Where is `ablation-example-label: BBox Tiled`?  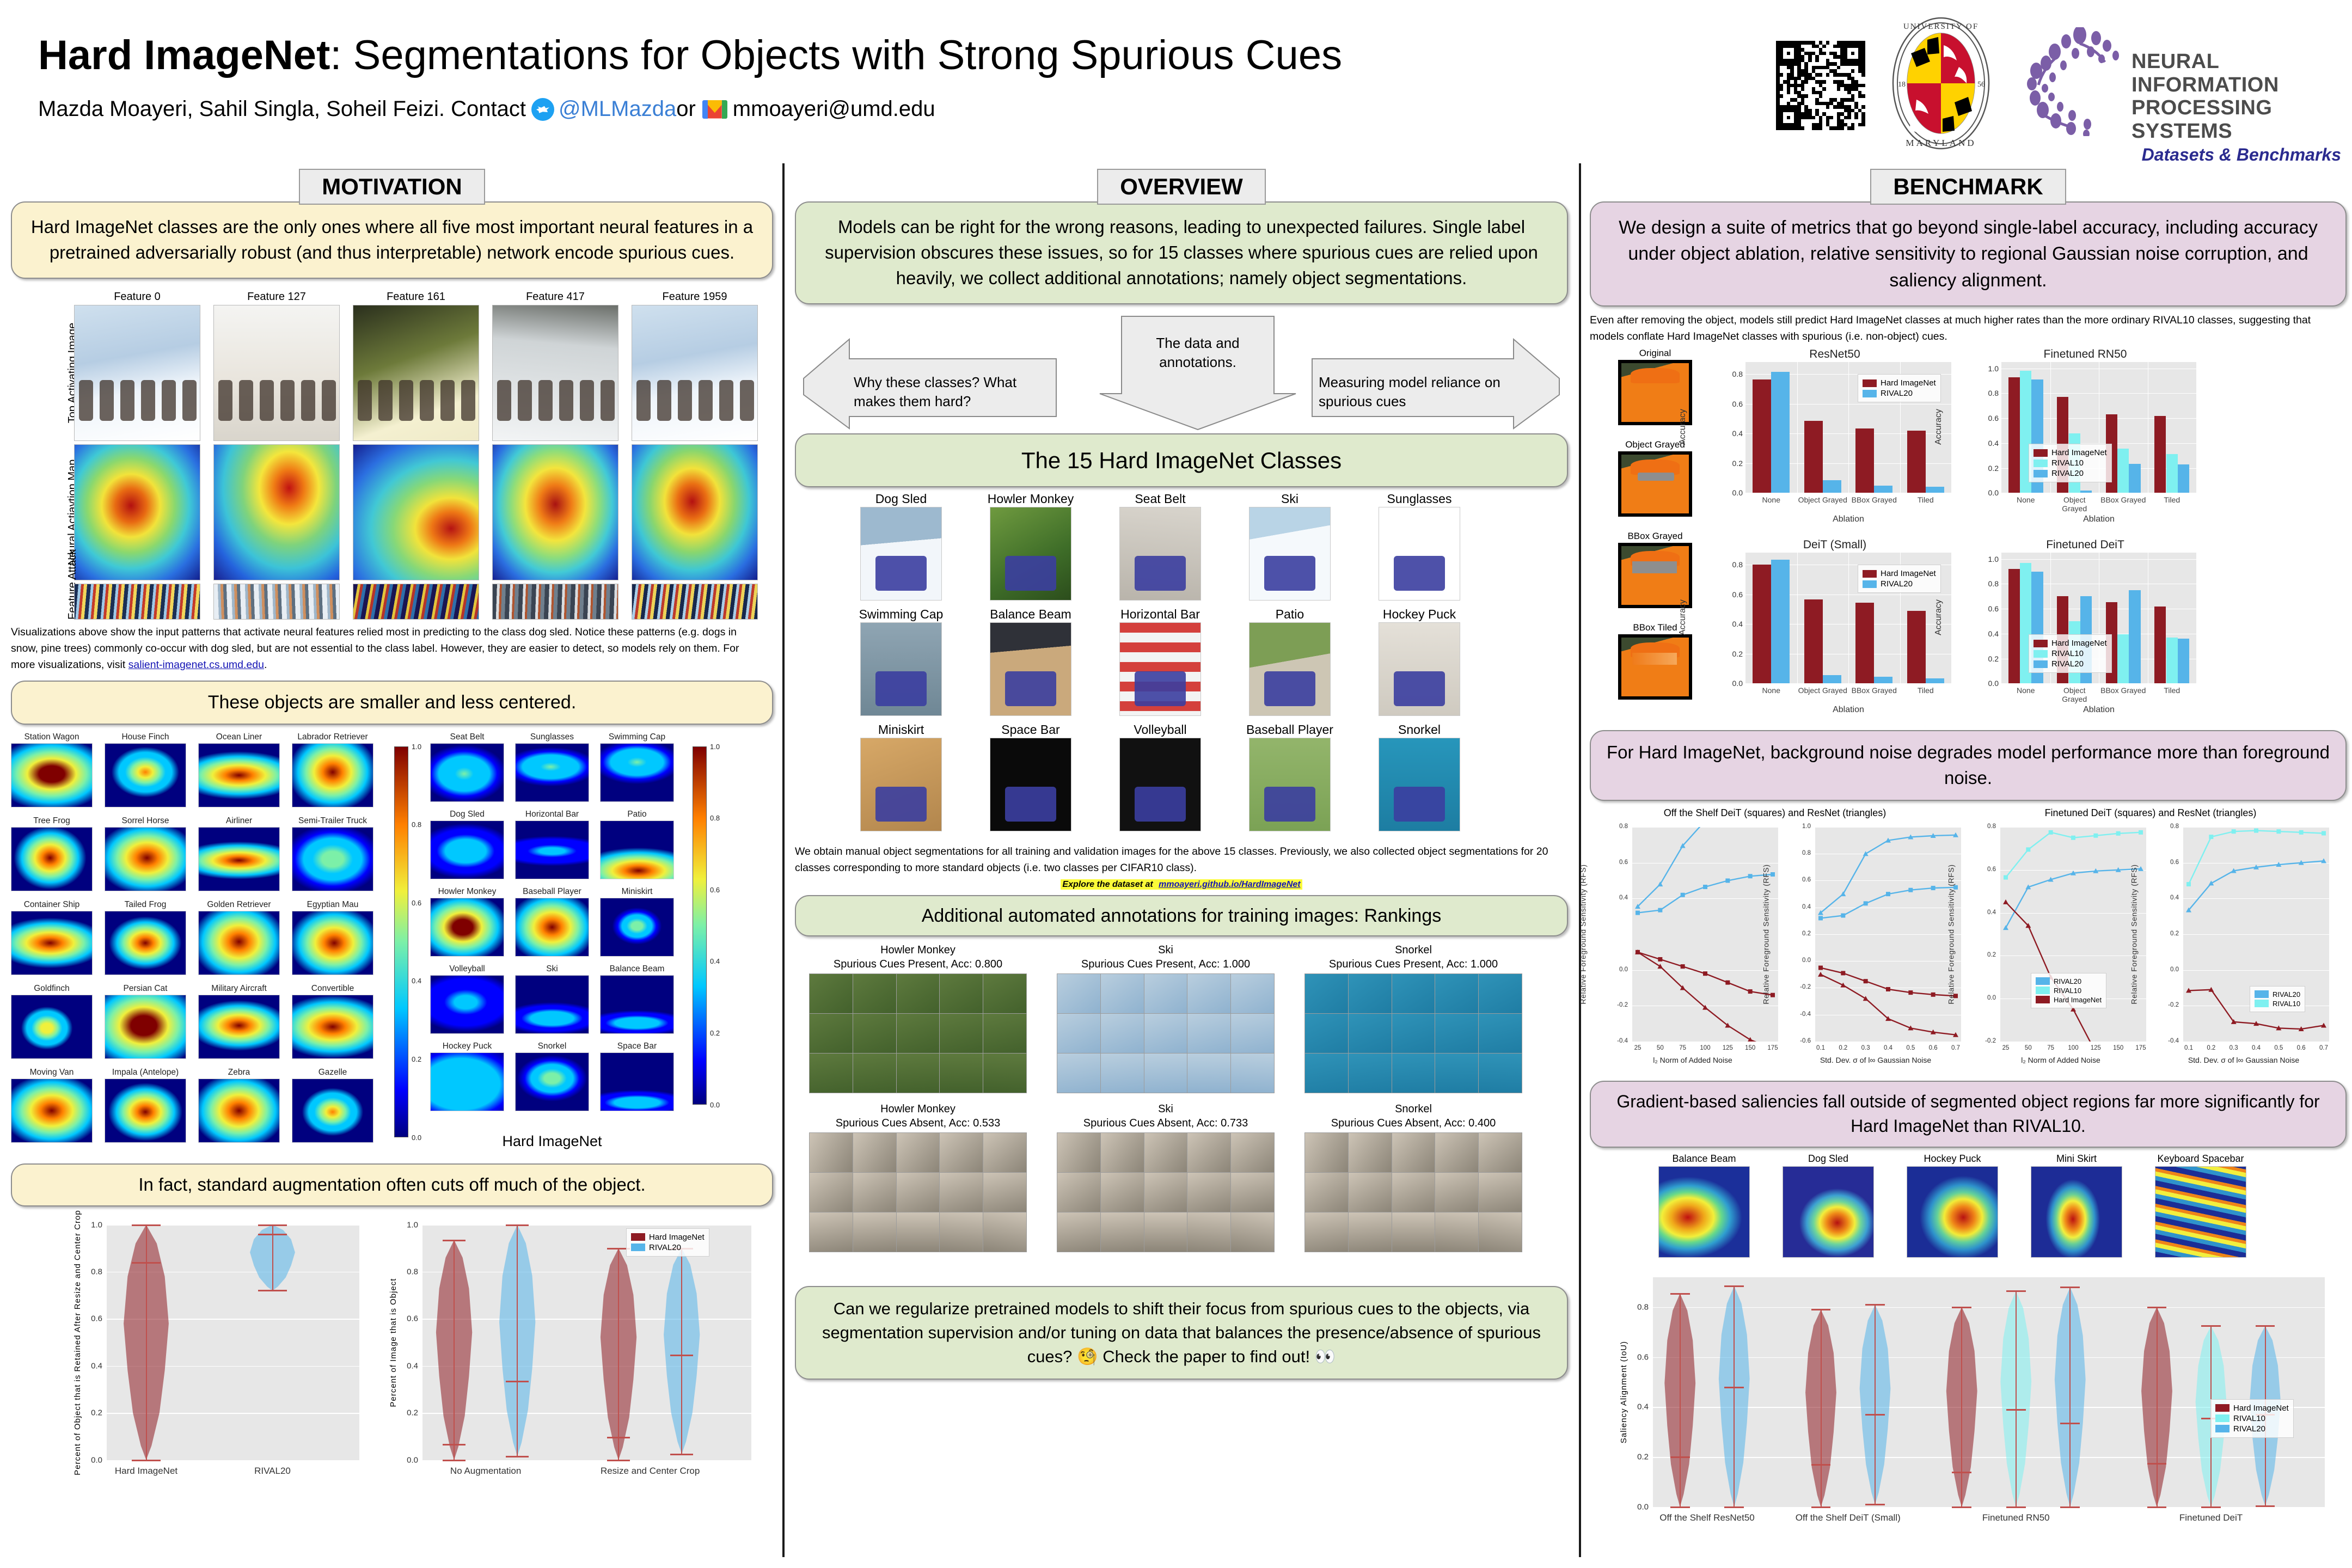
ablation-example-label: BBox Tiled is located at coordinates (1655, 627).